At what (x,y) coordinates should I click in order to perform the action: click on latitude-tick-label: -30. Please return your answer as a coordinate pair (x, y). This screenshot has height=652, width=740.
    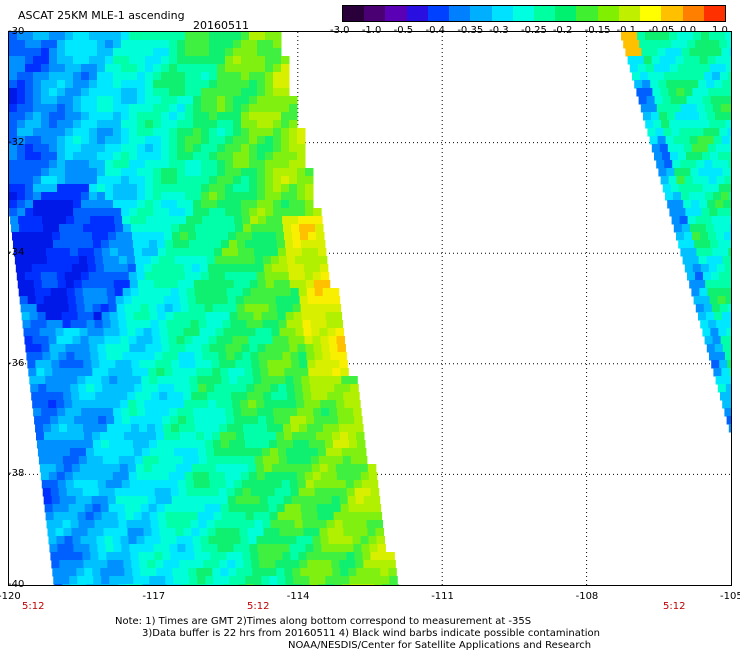
    Looking at the image, I should click on (16, 31).